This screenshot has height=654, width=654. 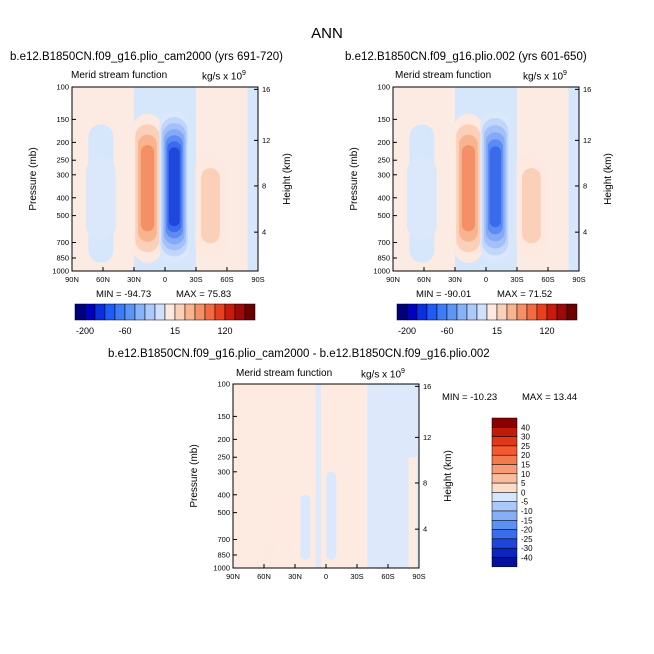 What do you see at coordinates (124, 294) in the screenshot?
I see `panel-1-min: MIN = -94.73` at bounding box center [124, 294].